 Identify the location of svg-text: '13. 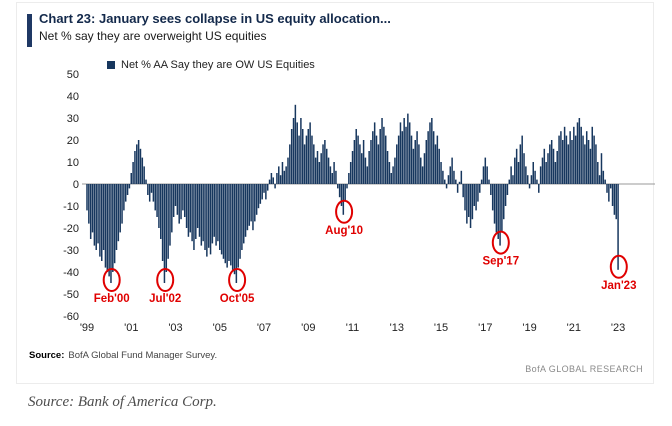
(397, 328).